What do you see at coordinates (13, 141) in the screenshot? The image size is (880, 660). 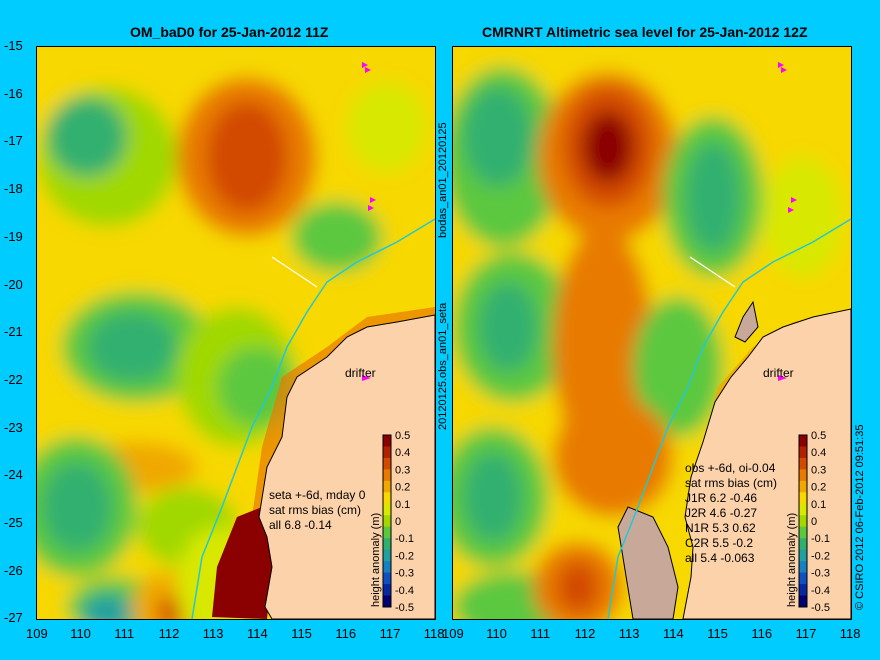 I see `y-tick-label: -17` at bounding box center [13, 141].